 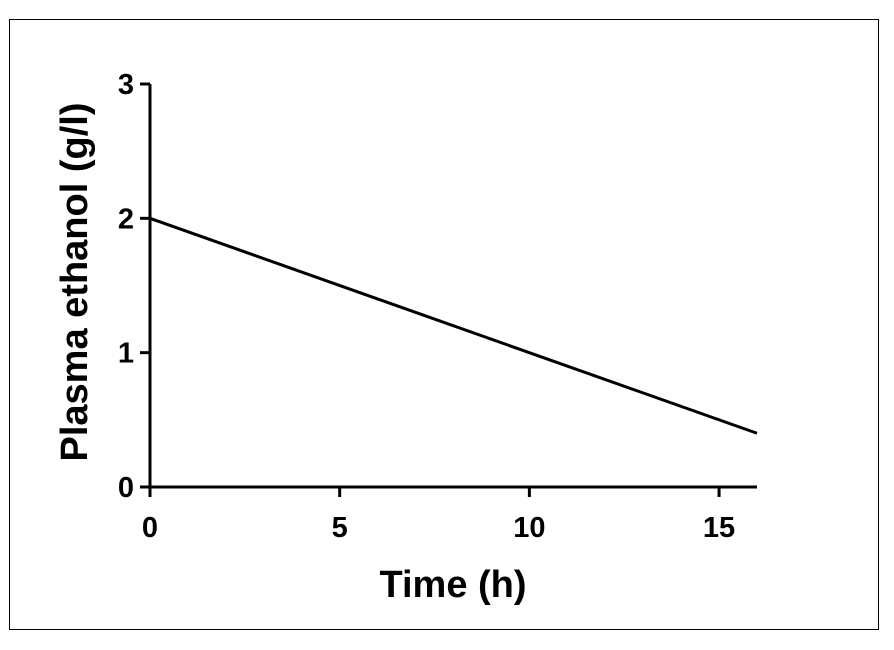 I want to click on x-axis-title: Time (h), so click(x=452, y=585).